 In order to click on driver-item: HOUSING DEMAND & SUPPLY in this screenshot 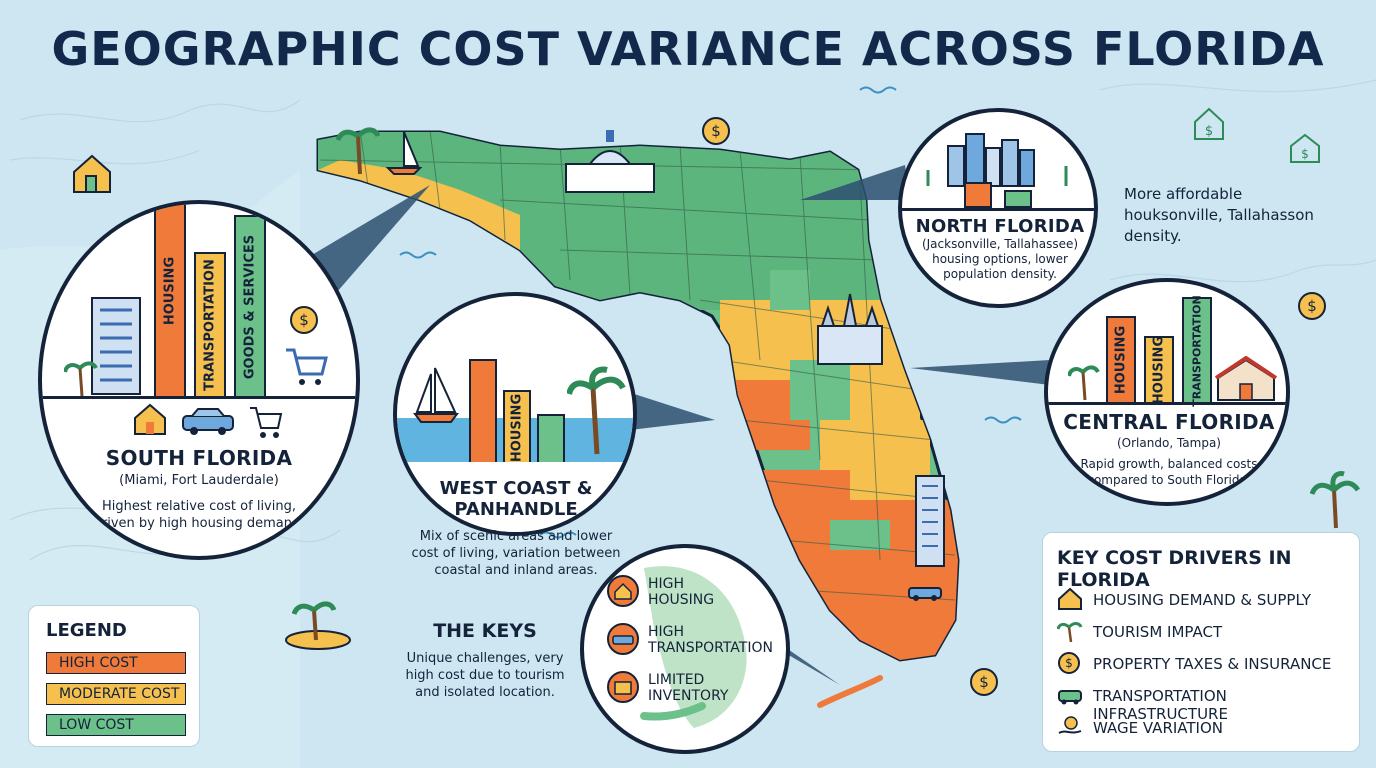, I will do `click(1207, 600)`.